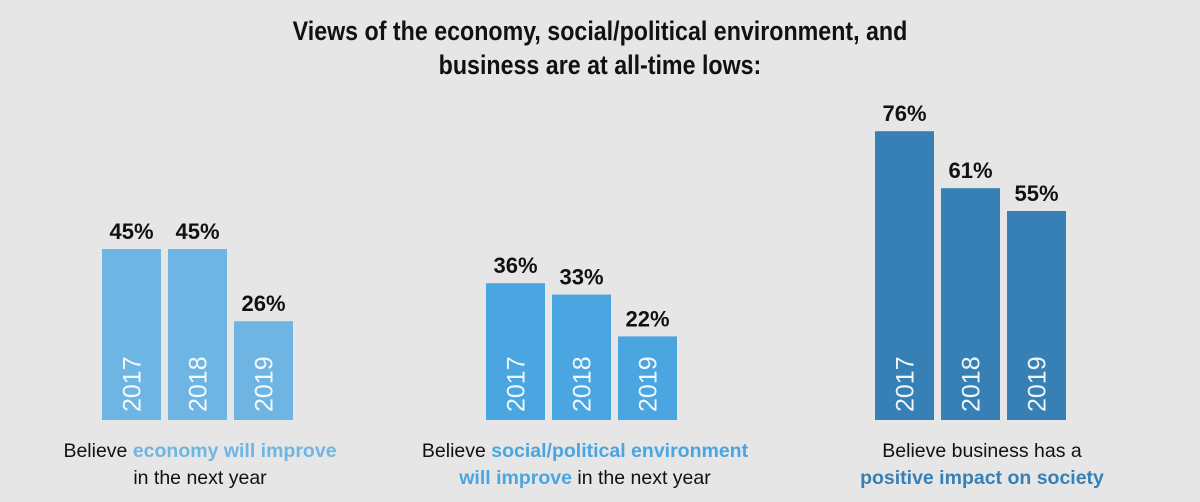 The width and height of the screenshot is (1200, 502). What do you see at coordinates (647, 318) in the screenshot?
I see `value-label-social-political-2019: 22%` at bounding box center [647, 318].